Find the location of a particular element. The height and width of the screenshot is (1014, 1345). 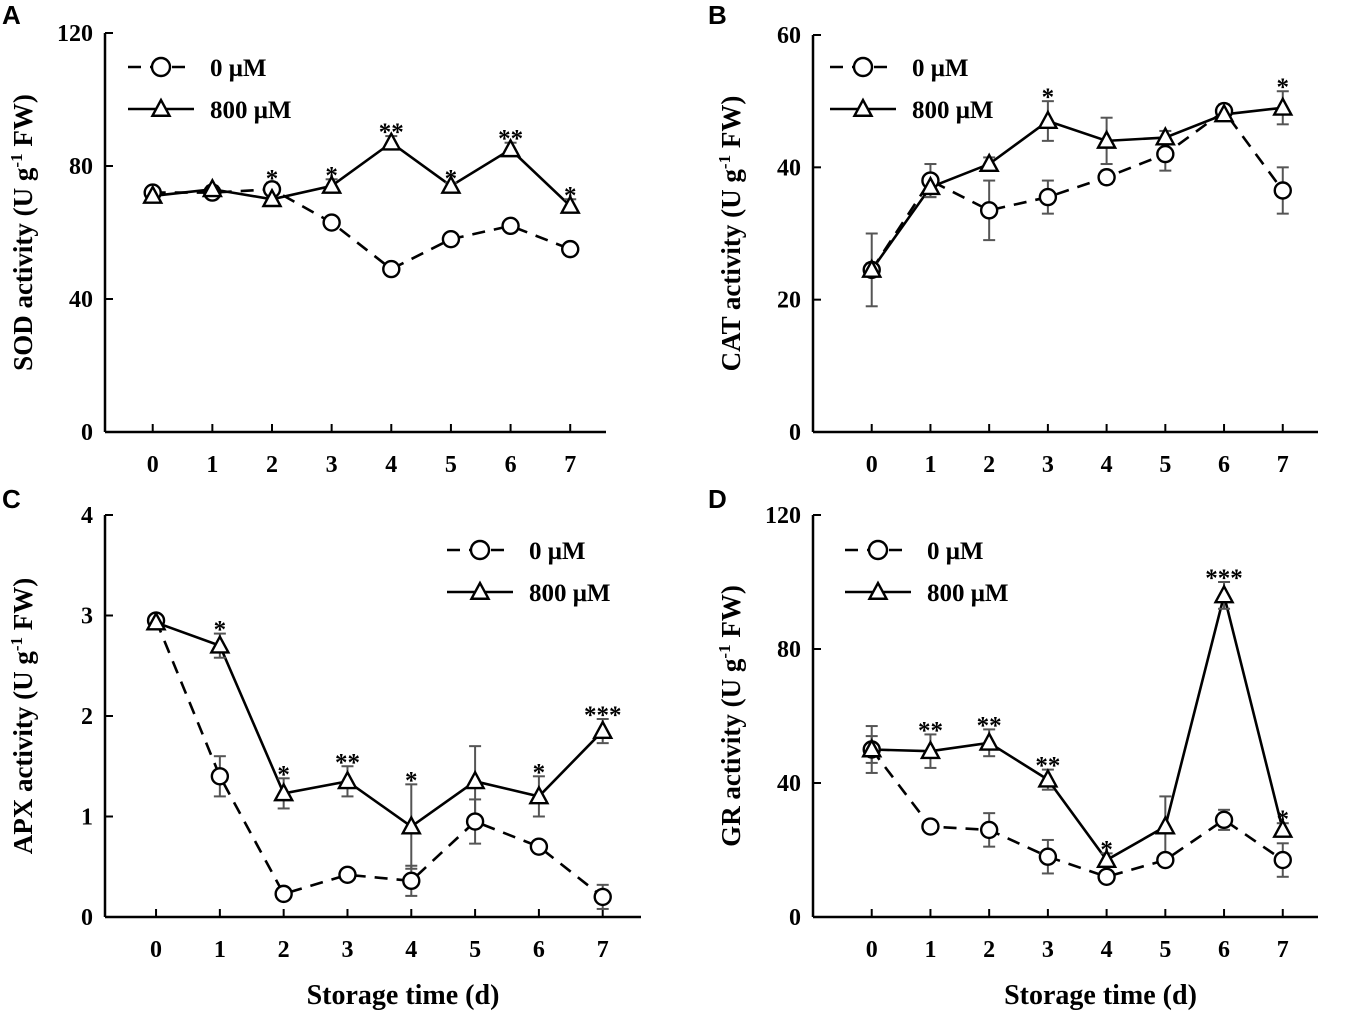

y-axis-label-main: GR activity (U g is located at coordinates (731, 752).